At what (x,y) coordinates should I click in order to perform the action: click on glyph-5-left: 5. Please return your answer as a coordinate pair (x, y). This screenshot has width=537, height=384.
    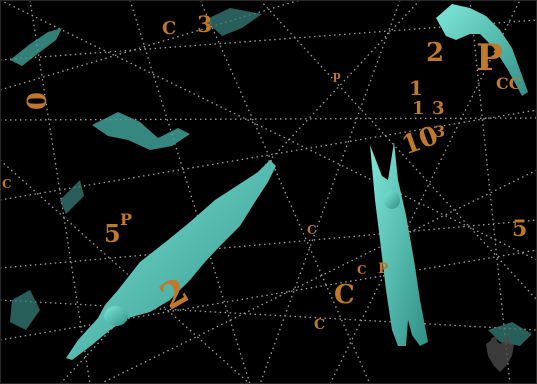
    Looking at the image, I should click on (112, 233).